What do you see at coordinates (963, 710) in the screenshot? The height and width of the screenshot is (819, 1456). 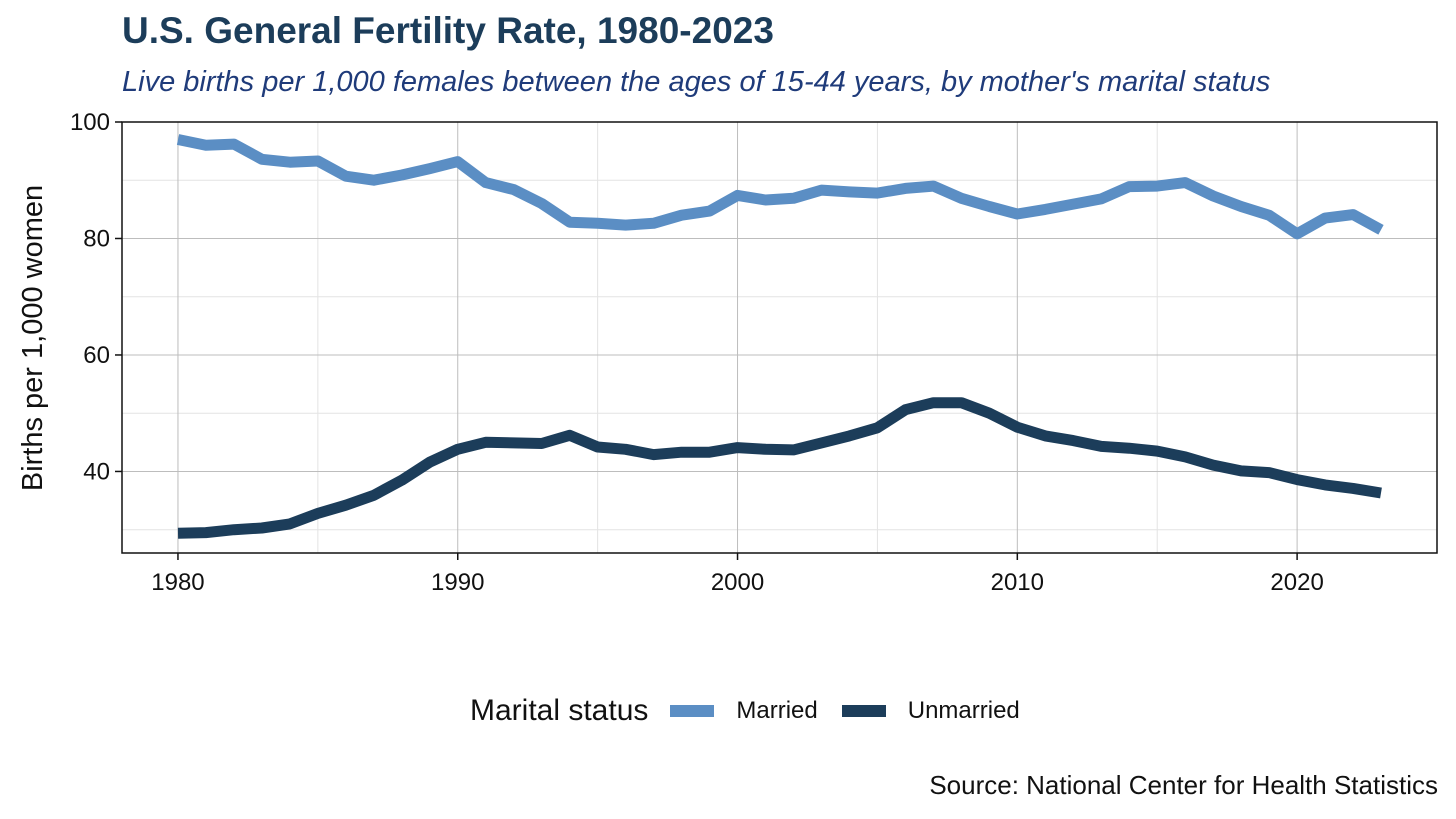 I see `legend-label-unmarried: Unmarried` at bounding box center [963, 710].